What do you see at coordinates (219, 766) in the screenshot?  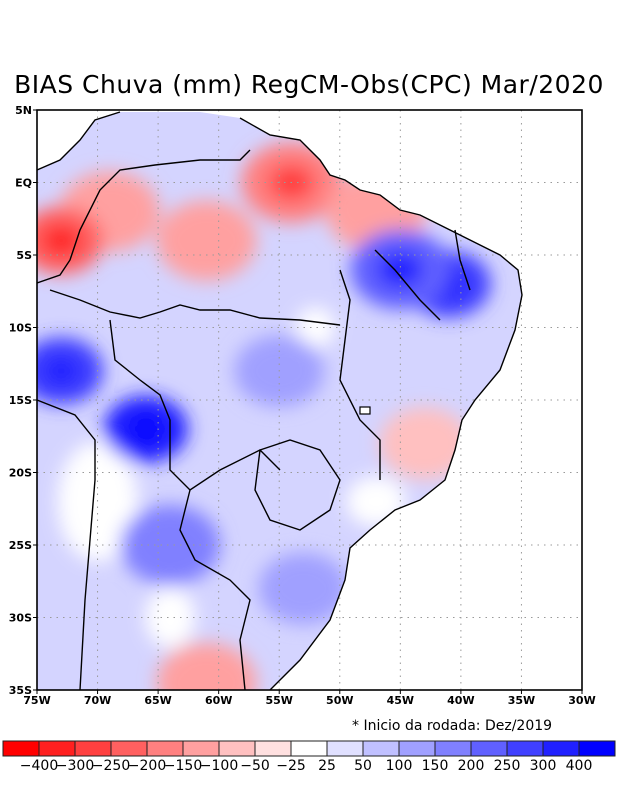 I see `colorbar-label: −100` at bounding box center [219, 766].